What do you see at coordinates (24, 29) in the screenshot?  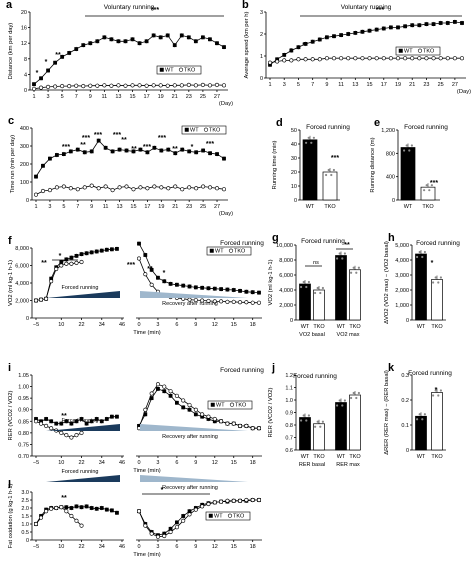 I see `panel-a-y-tick-label: 16` at bounding box center [24, 29].